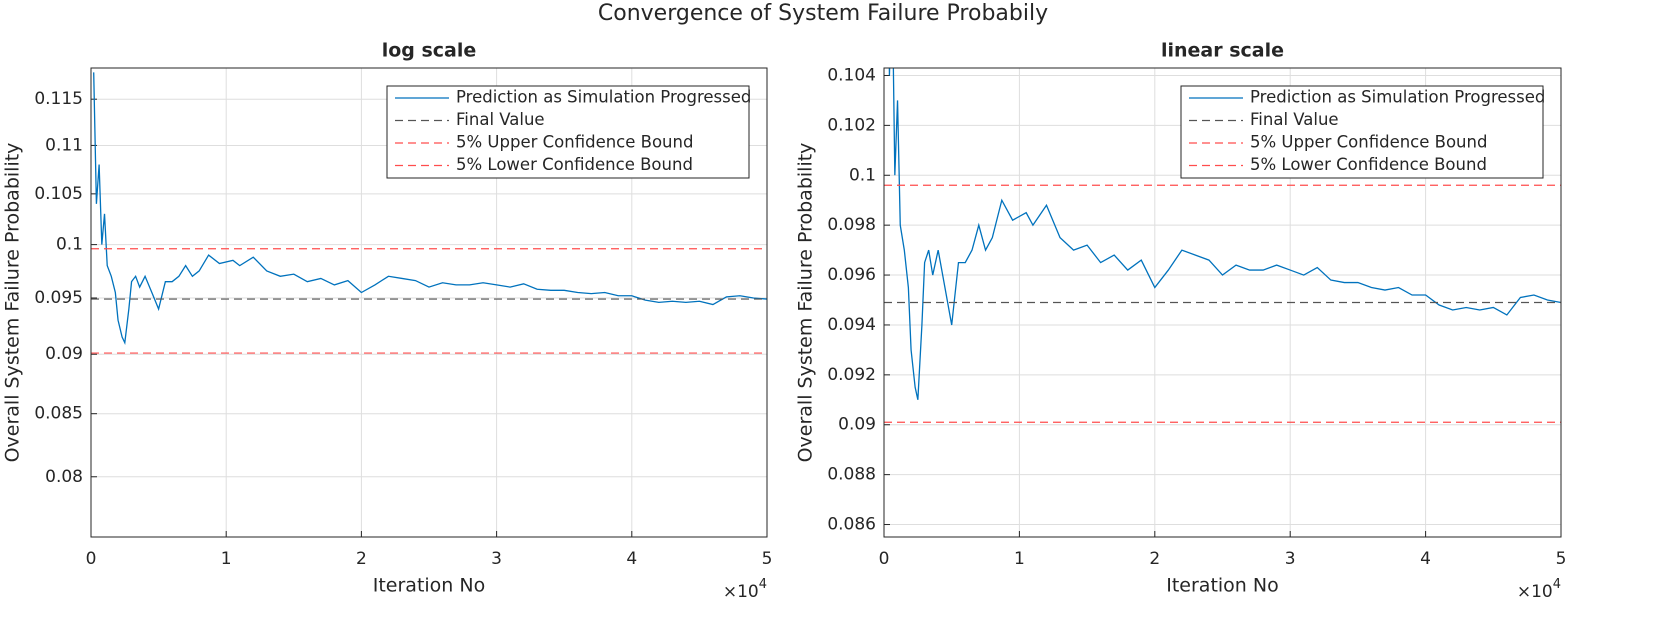  What do you see at coordinates (851, 225) in the screenshot?
I see `y-tick-label: 0.098` at bounding box center [851, 225].